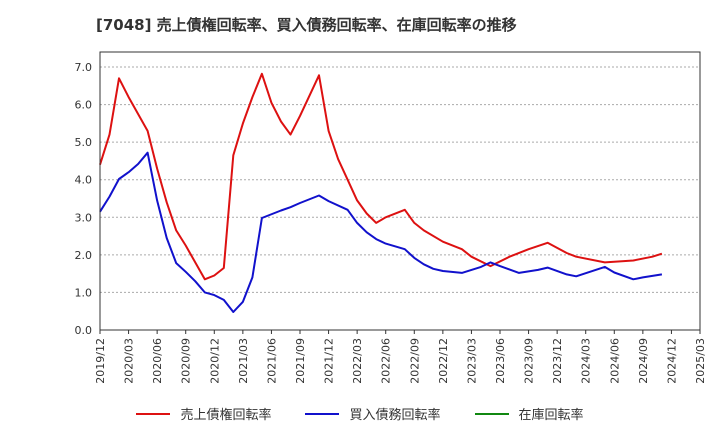 The image size is (720, 440). What do you see at coordinates (84, 142) in the screenshot?
I see `y-tick-label: 5.0` at bounding box center [84, 142].